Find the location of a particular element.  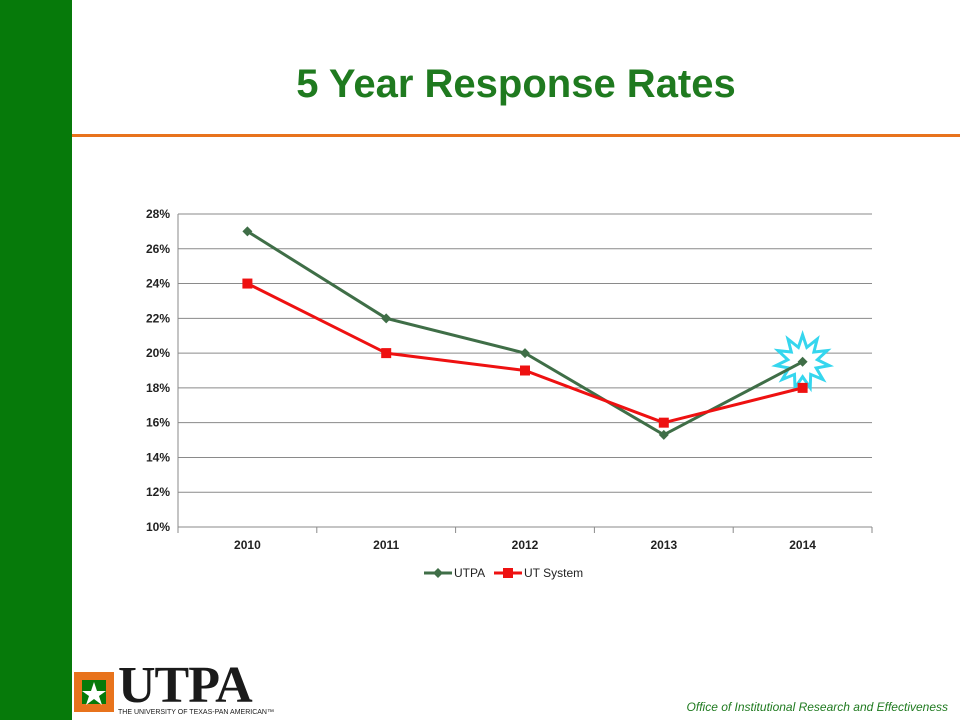

y-tick-label: 10% is located at coordinates (158, 527).